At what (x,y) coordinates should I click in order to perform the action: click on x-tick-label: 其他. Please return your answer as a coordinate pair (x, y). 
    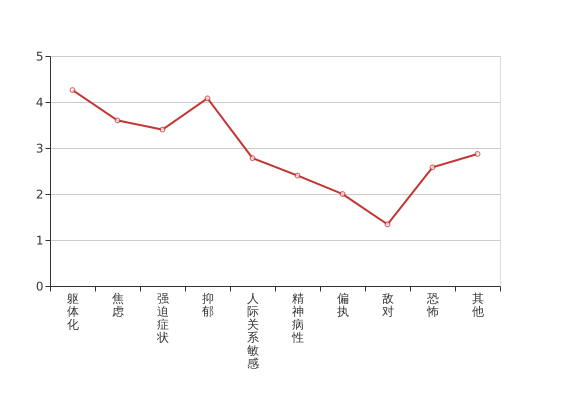
    Looking at the image, I should click on (478, 305).